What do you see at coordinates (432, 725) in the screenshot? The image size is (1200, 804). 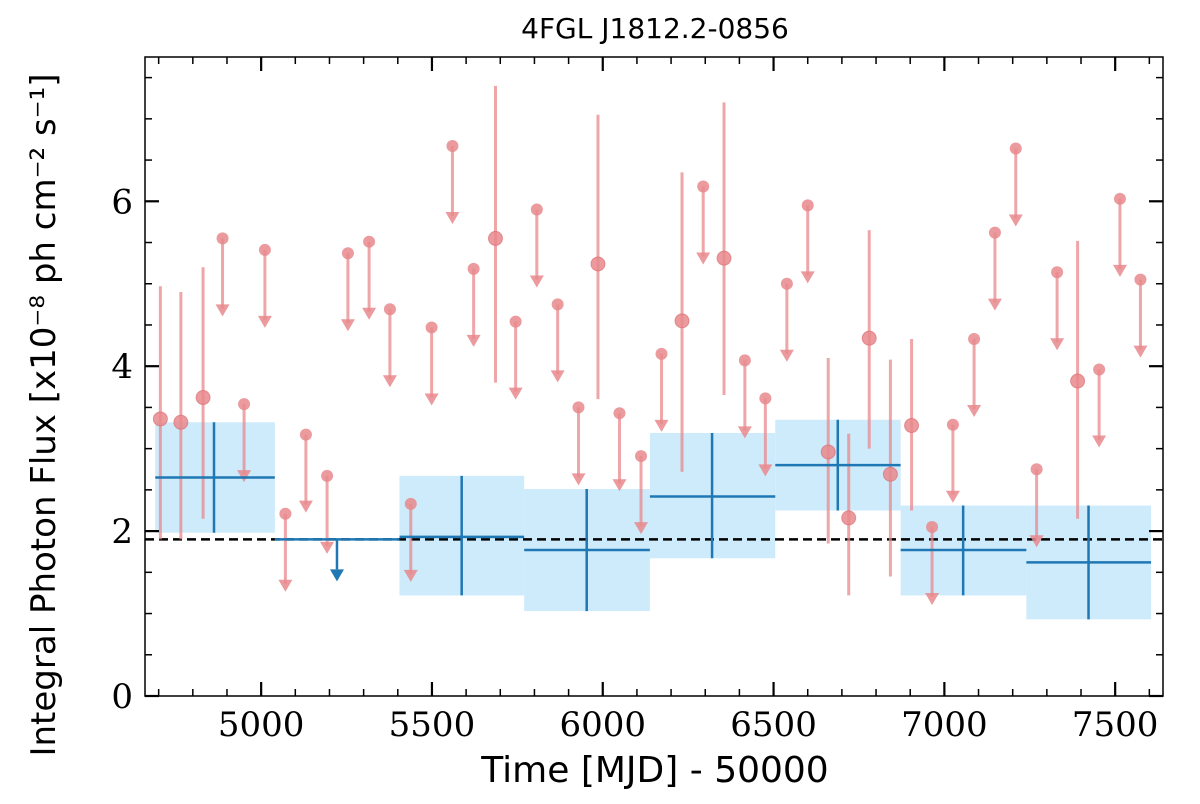 I see `x-tick-label: 5500` at bounding box center [432, 725].